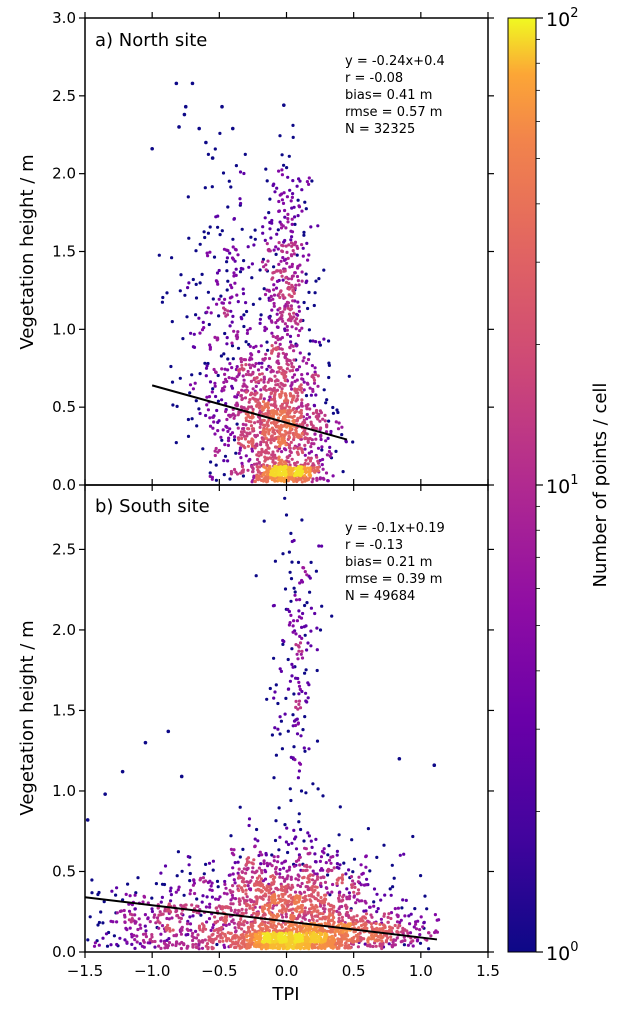  I want to click on stats-bias-b: bias= 0.21 m, so click(388, 562).